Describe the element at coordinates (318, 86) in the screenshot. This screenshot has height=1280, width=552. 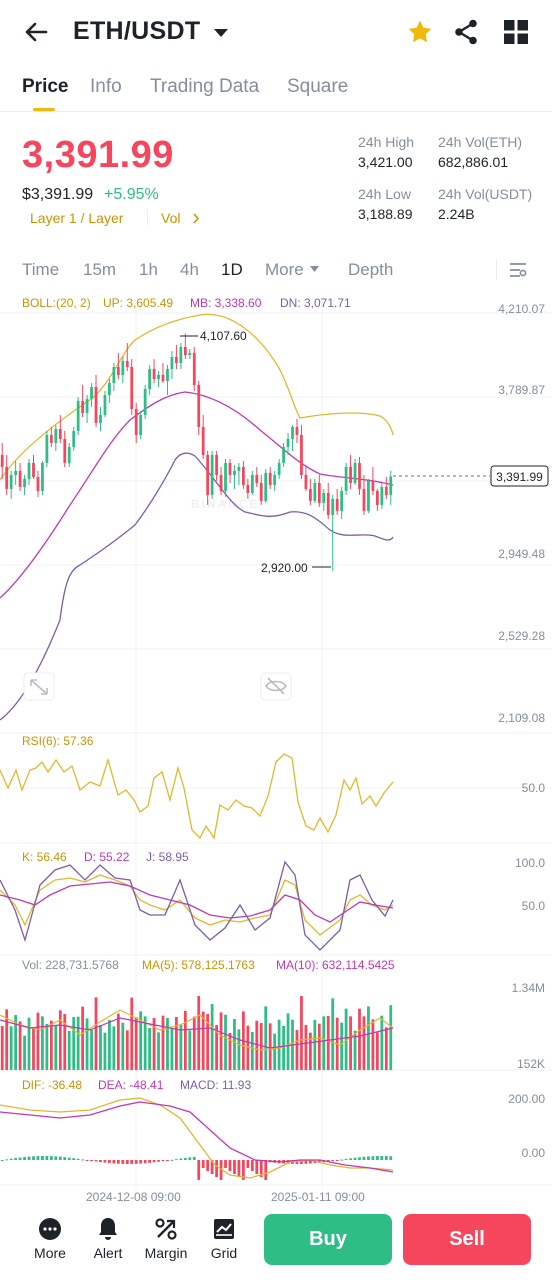
I see `tab-square: Square` at that location.